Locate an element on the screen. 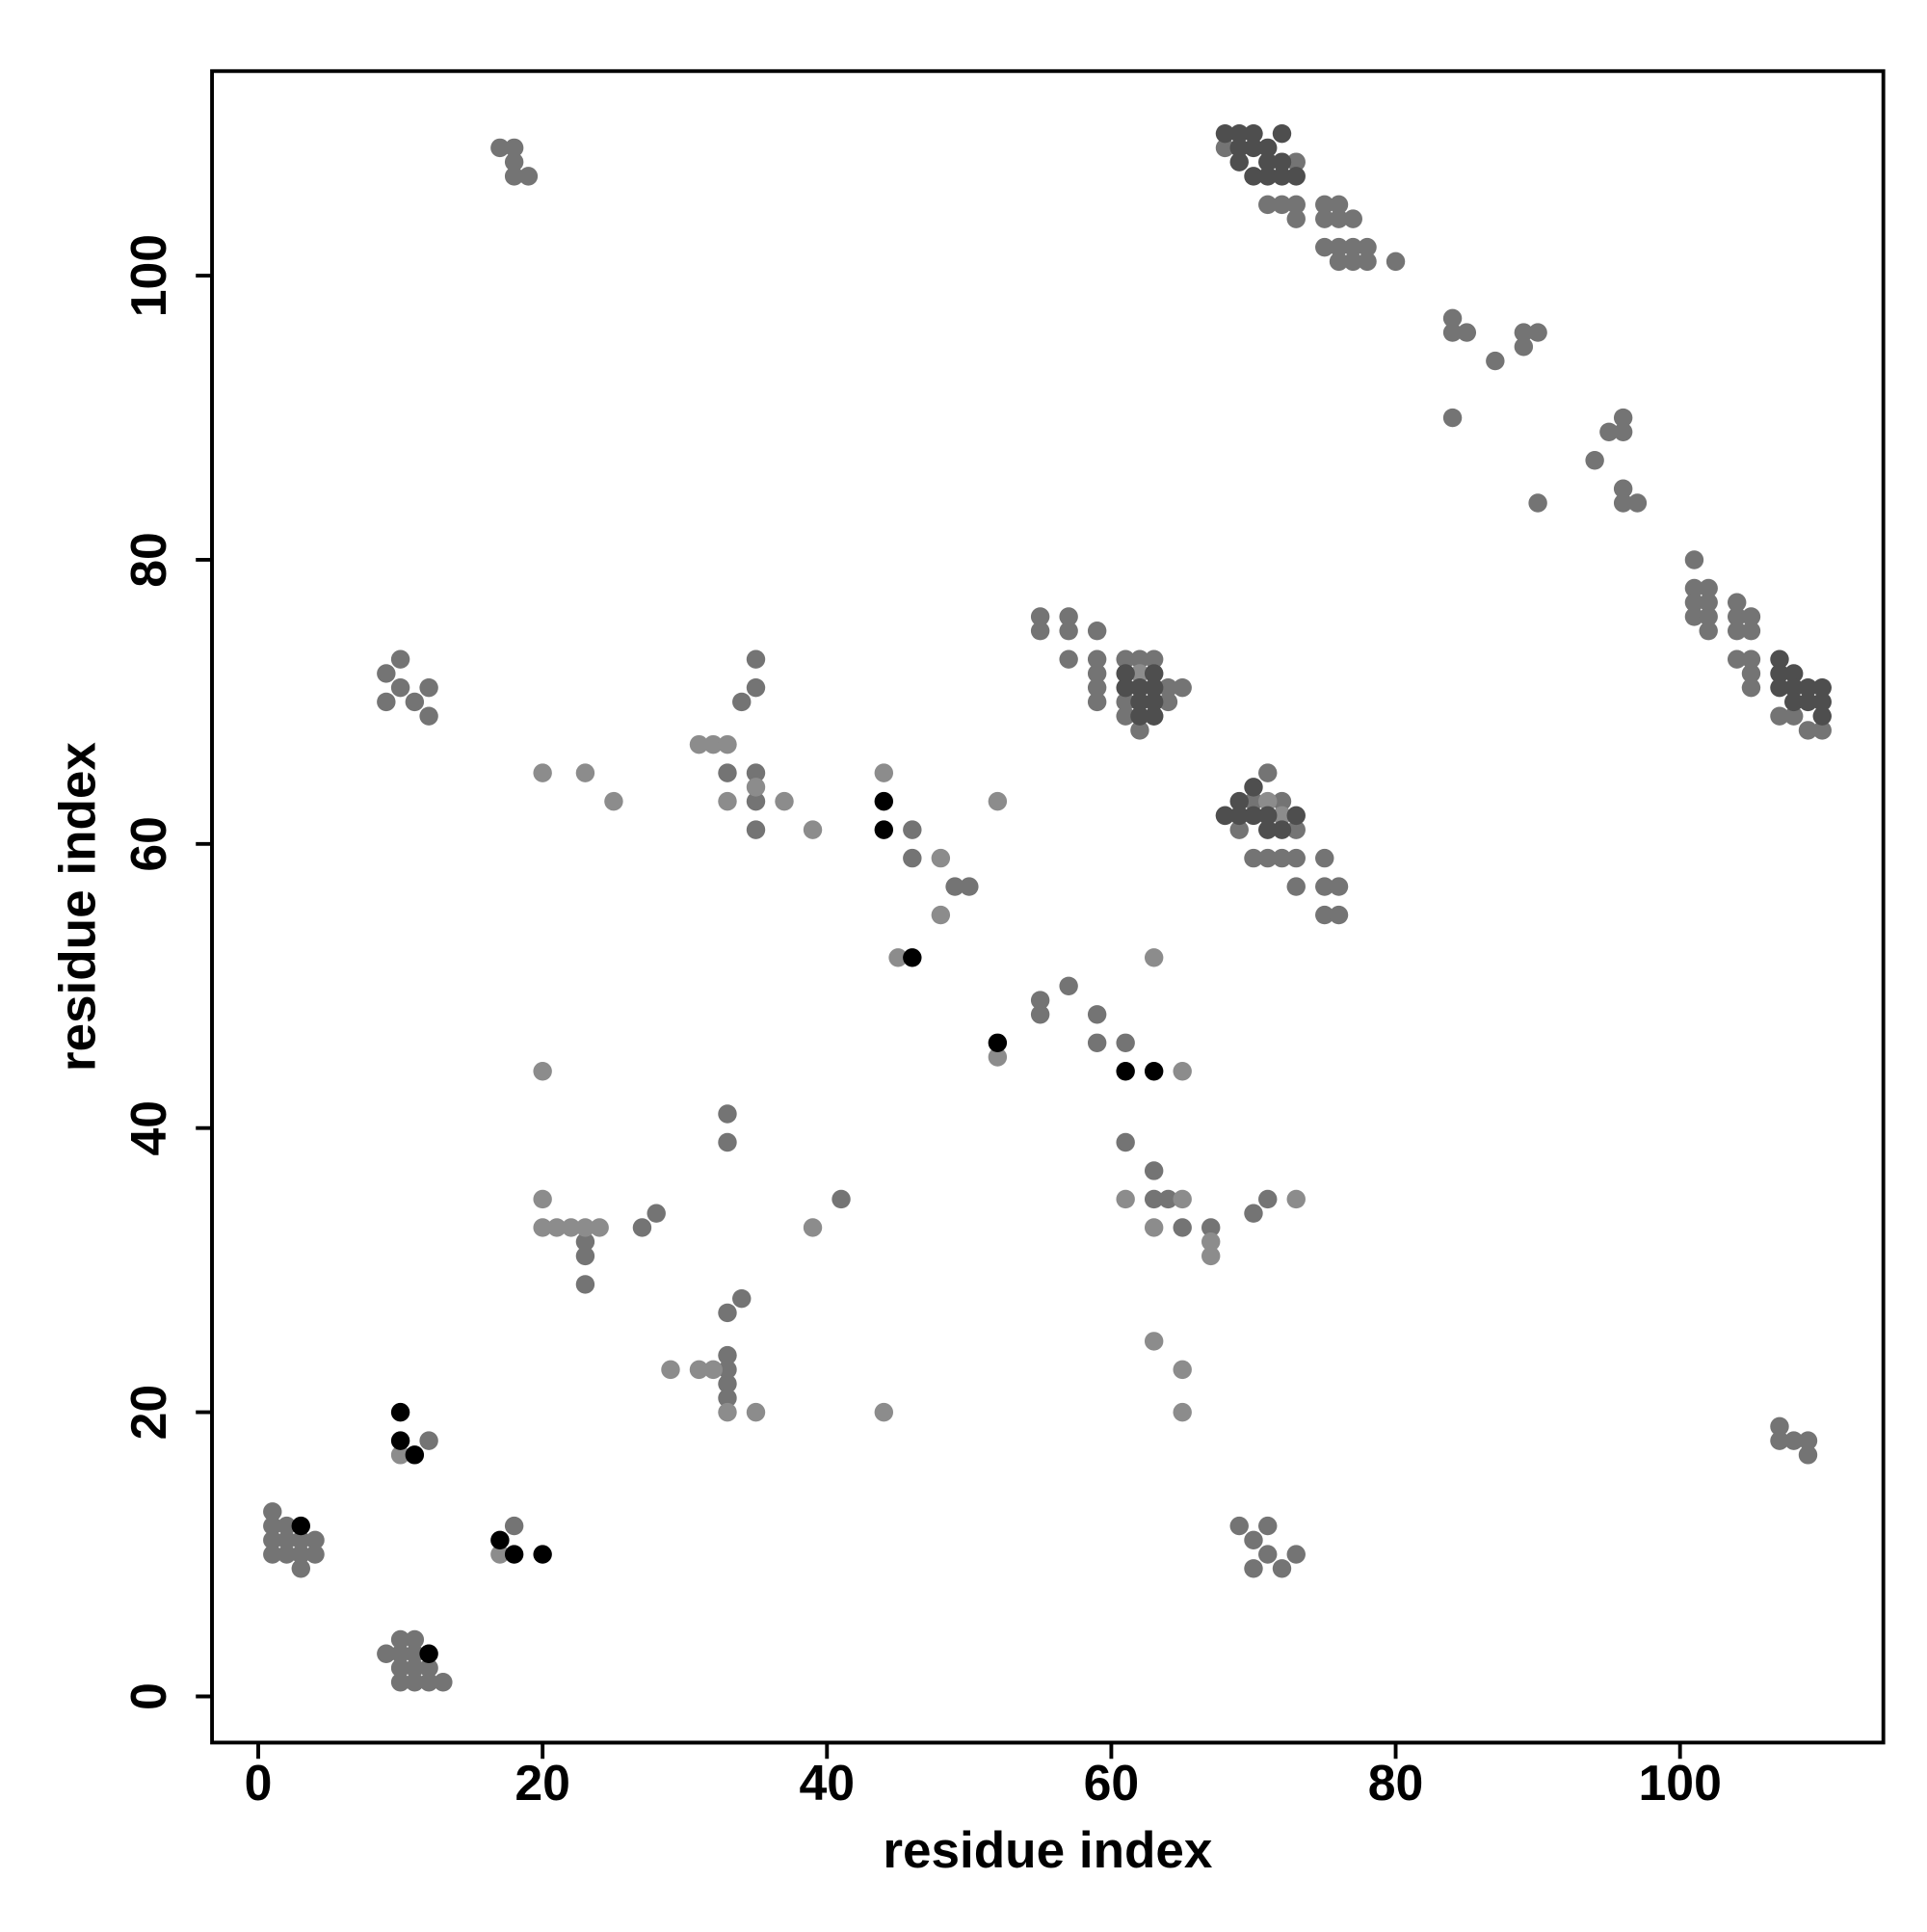  y-tick-label: 40 is located at coordinates (148, 1128).